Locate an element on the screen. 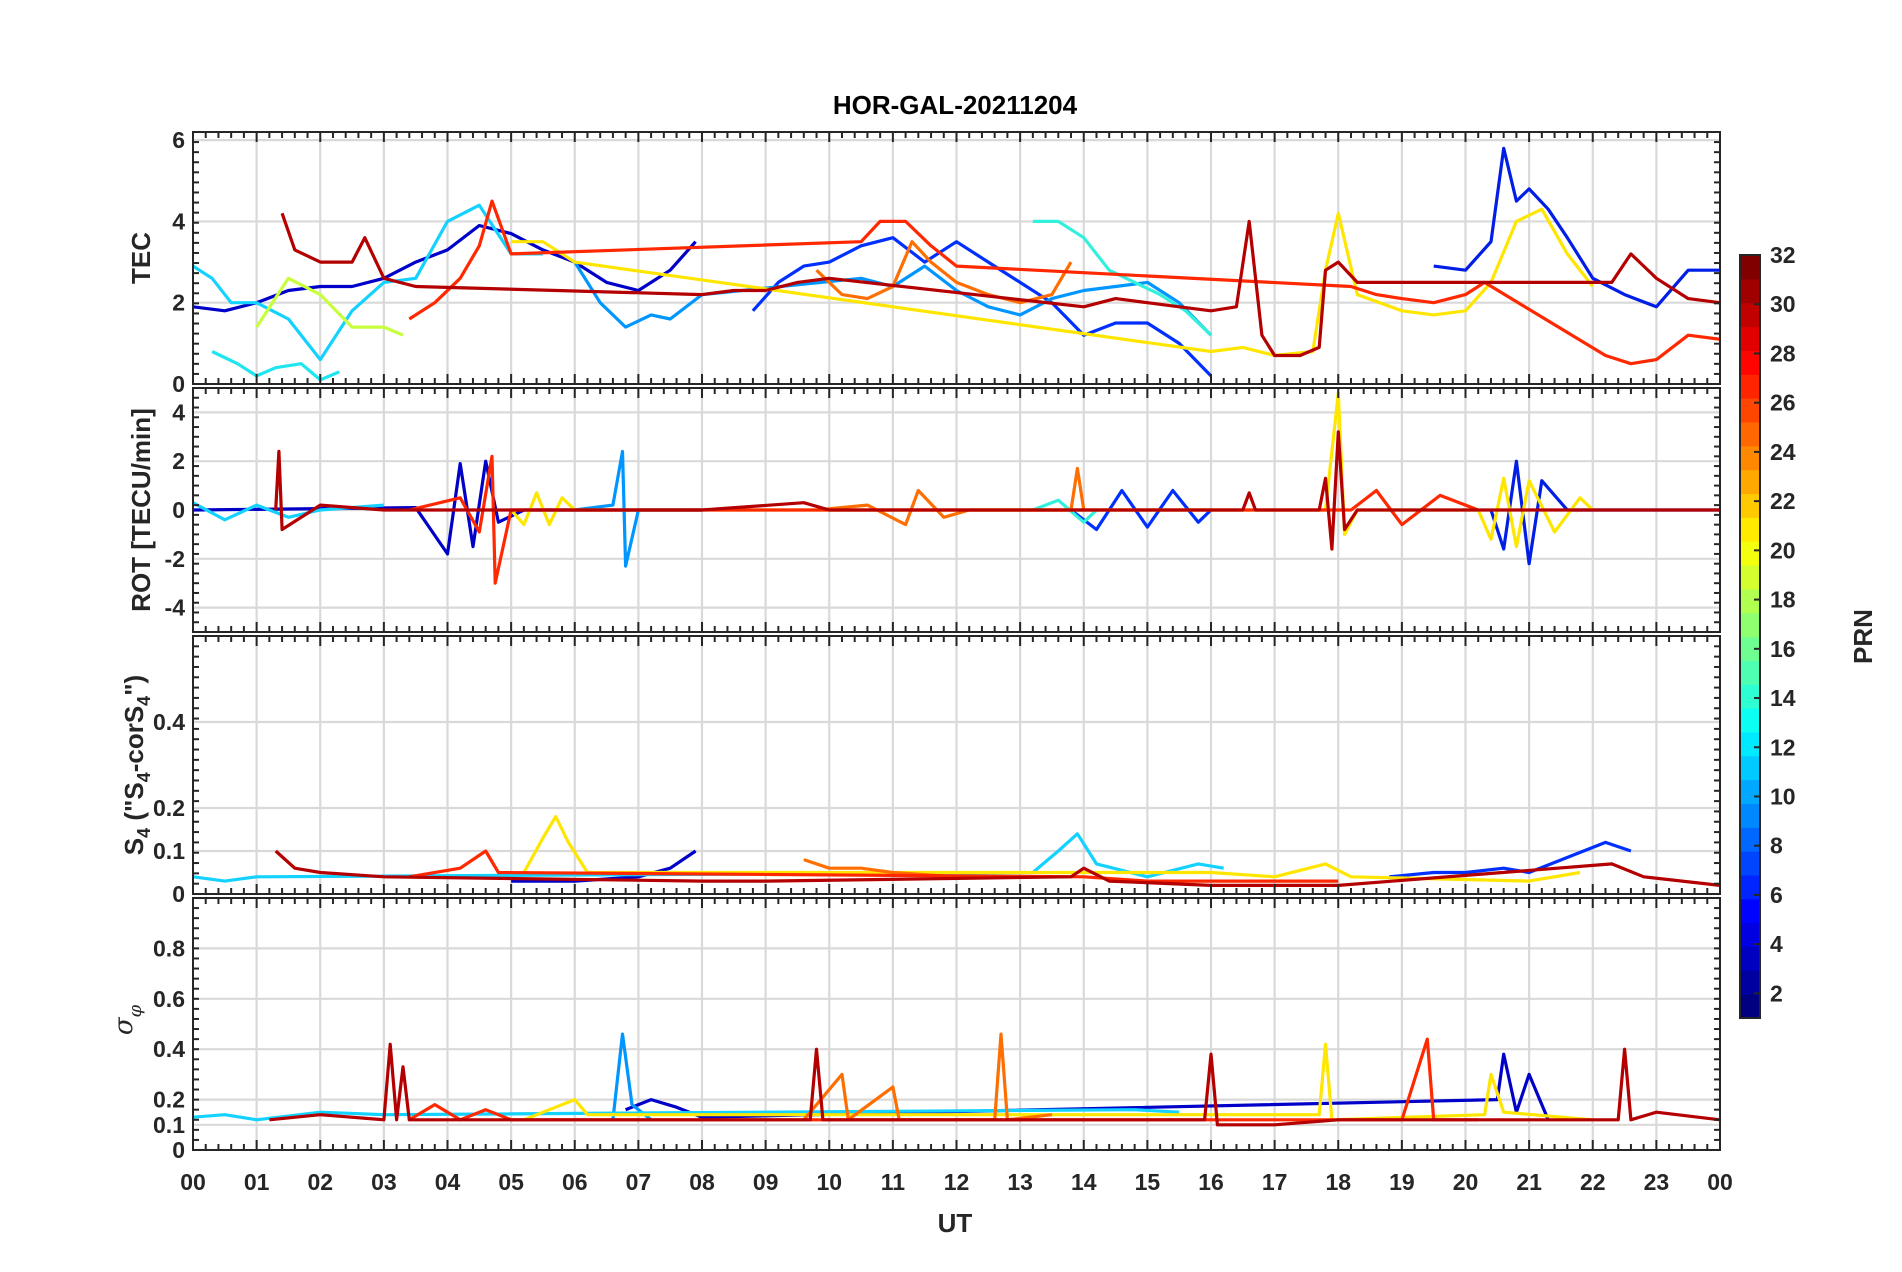  x-tick-label: 00 is located at coordinates (193, 1182).